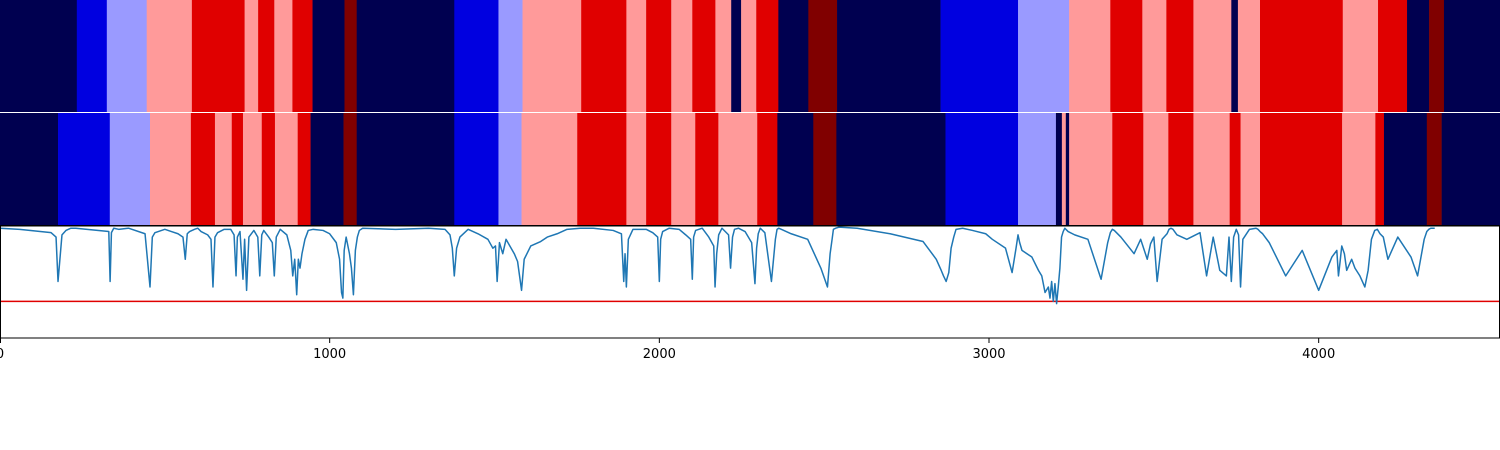 Image resolution: width=1500 pixels, height=450 pixels. What do you see at coordinates (329, 354) in the screenshot?
I see `x-tick-label: 1000` at bounding box center [329, 354].